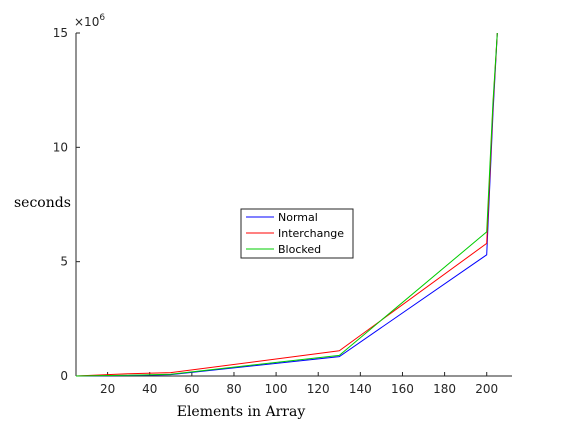  What do you see at coordinates (149, 389) in the screenshot?
I see `x-tick-label: 40` at bounding box center [149, 389].